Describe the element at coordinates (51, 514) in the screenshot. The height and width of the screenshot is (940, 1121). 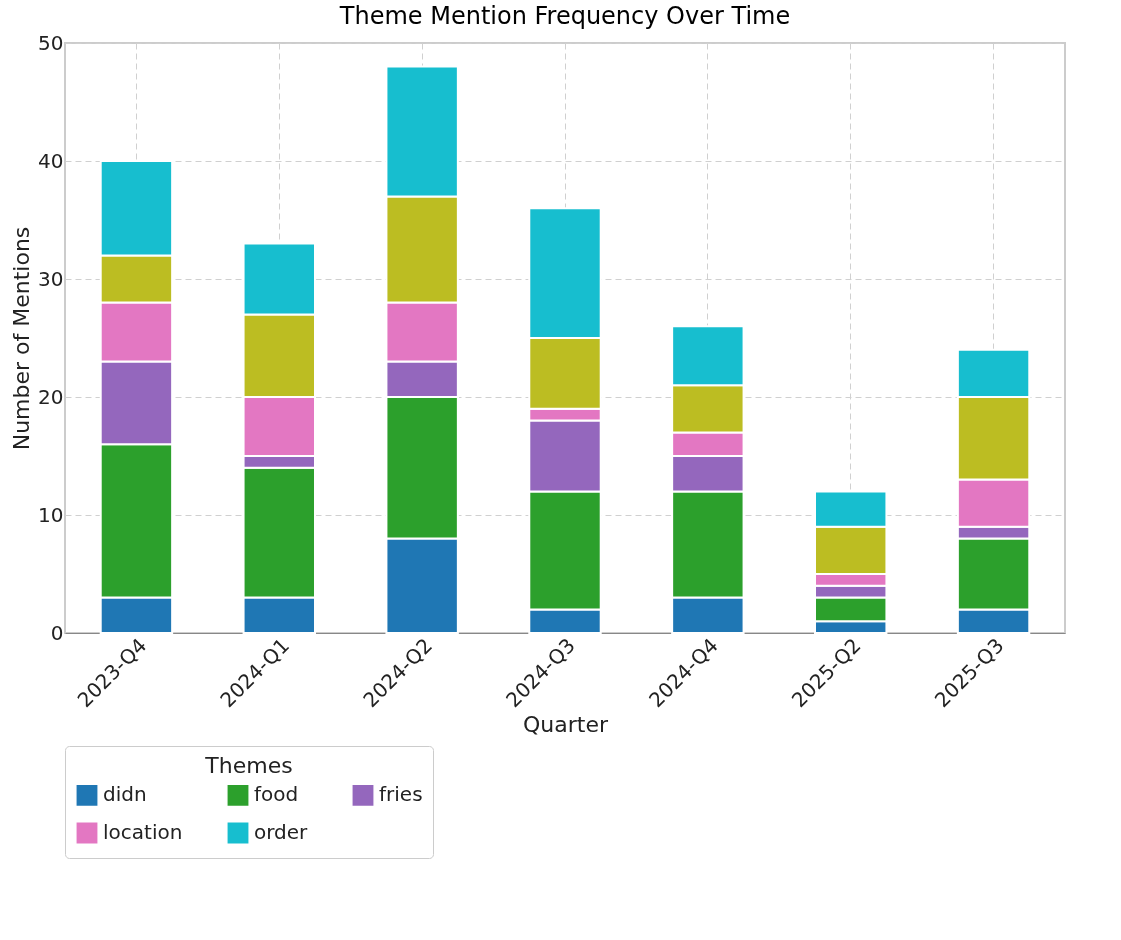
I see `y-tick-label: 10` at that location.